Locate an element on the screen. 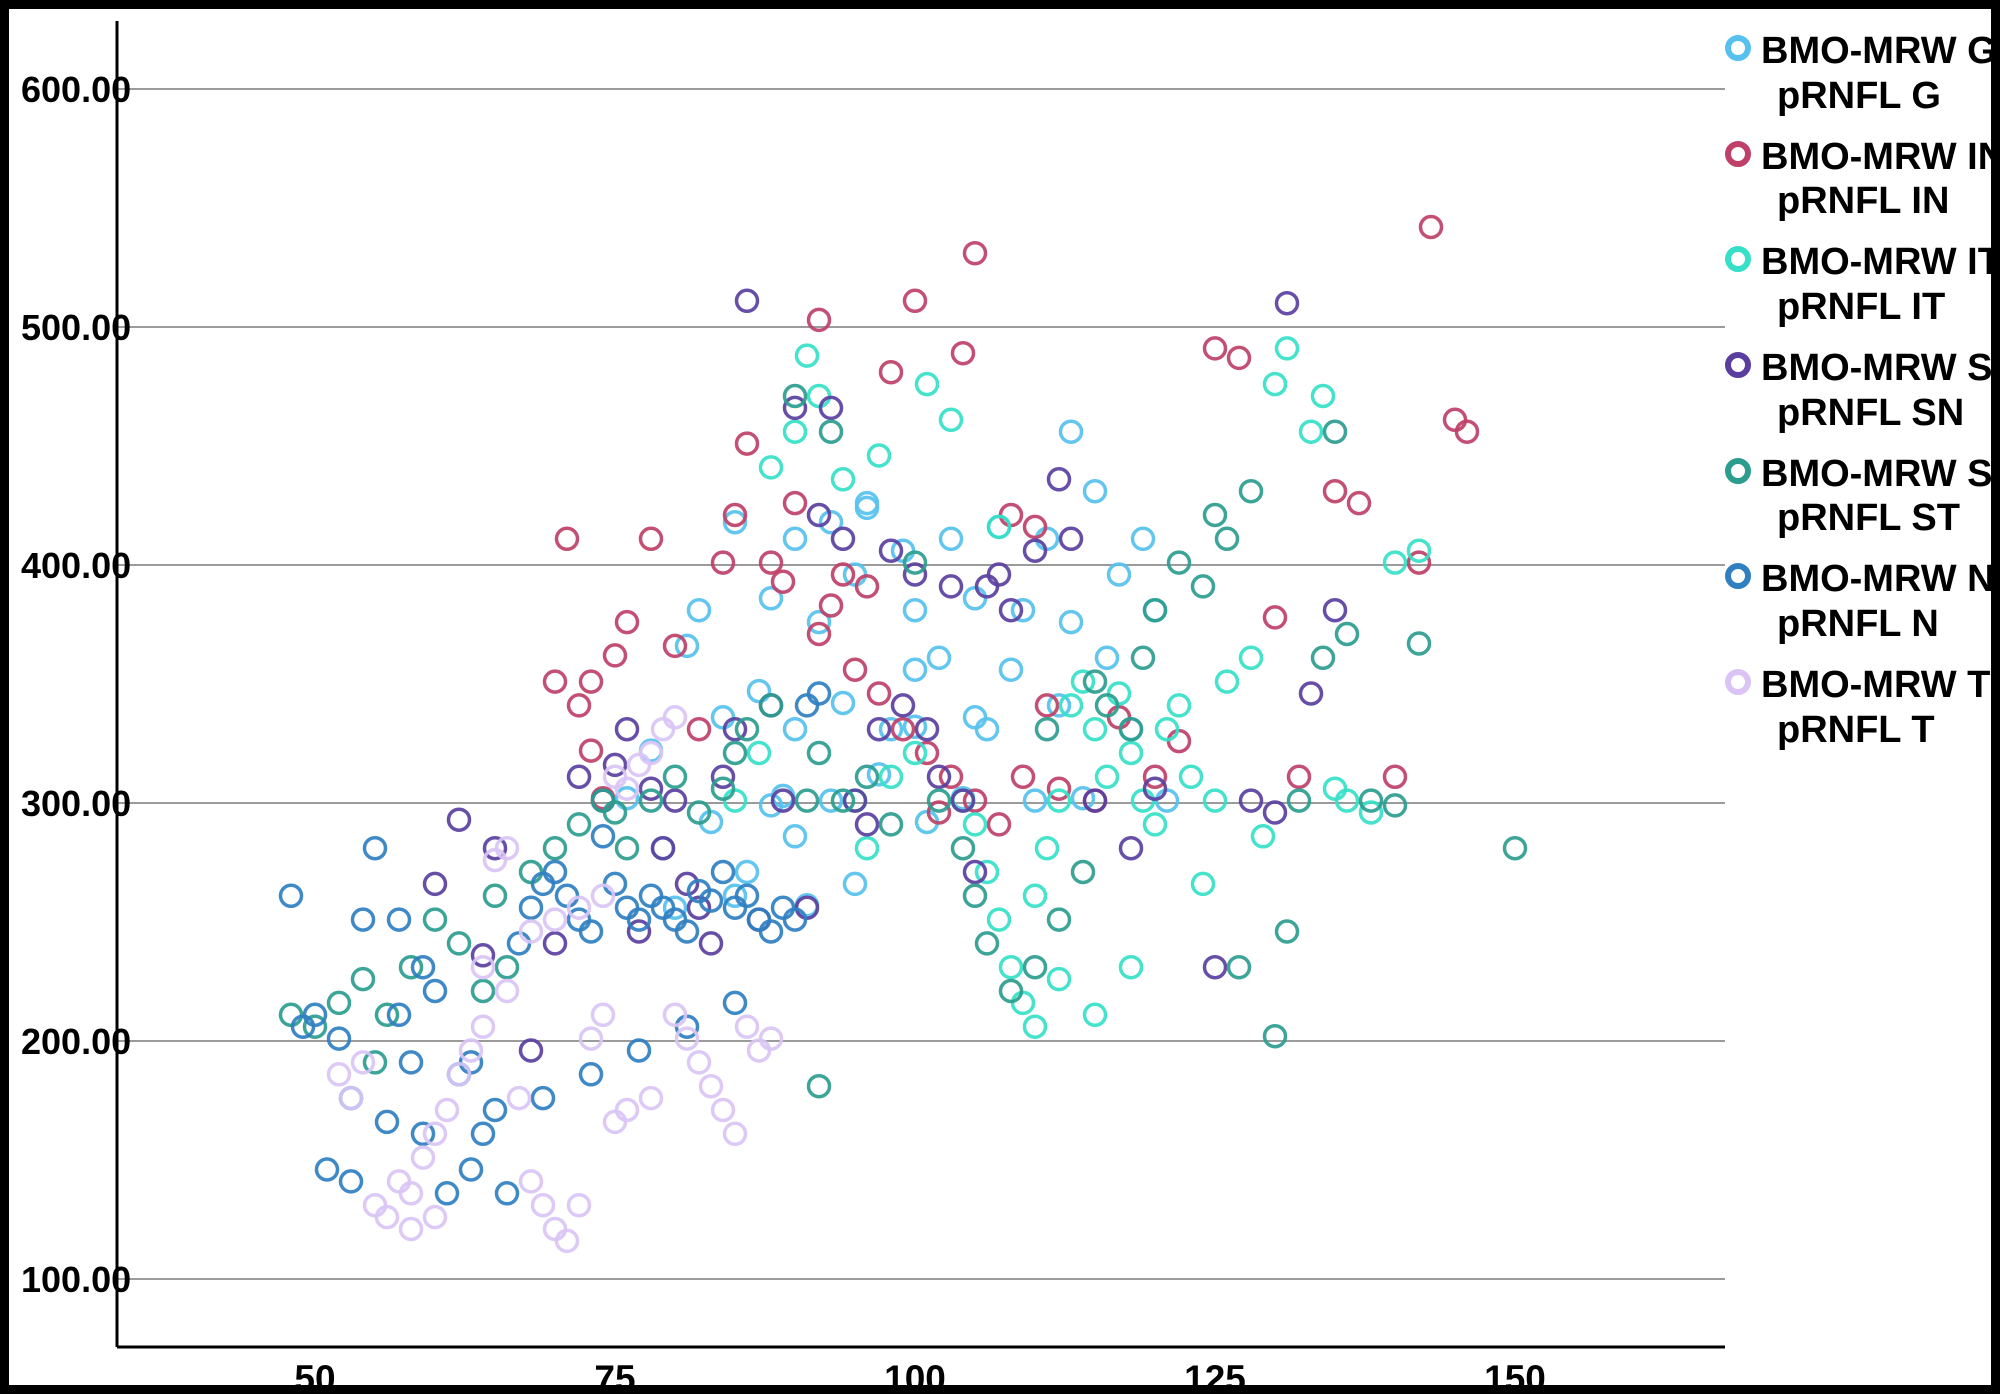  legend-label-line1: BMO-MRW IT is located at coordinates (1880, 262).